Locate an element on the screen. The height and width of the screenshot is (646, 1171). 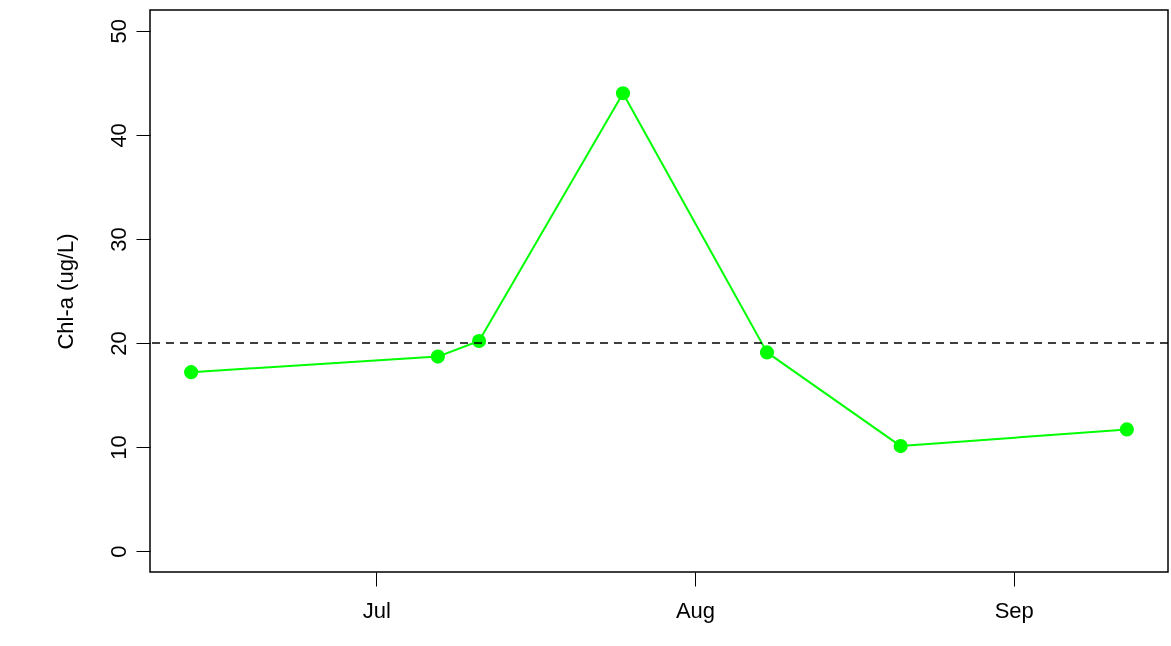
y-tick-label: 40 is located at coordinates (118, 135).